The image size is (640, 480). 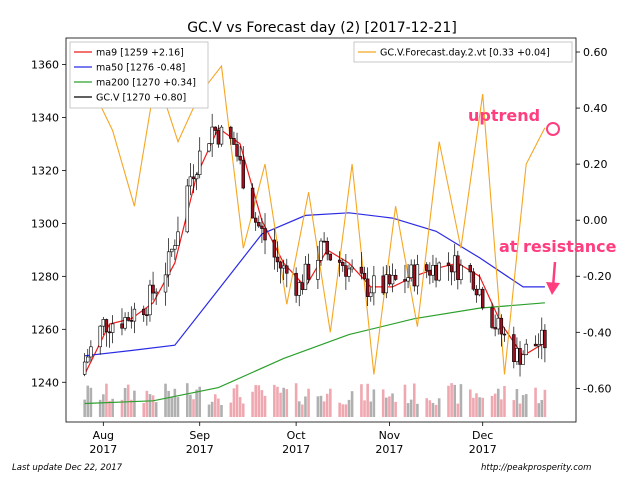 What do you see at coordinates (504, 115) in the screenshot?
I see `annotation-uptrend-text: uptrend` at bounding box center [504, 115].